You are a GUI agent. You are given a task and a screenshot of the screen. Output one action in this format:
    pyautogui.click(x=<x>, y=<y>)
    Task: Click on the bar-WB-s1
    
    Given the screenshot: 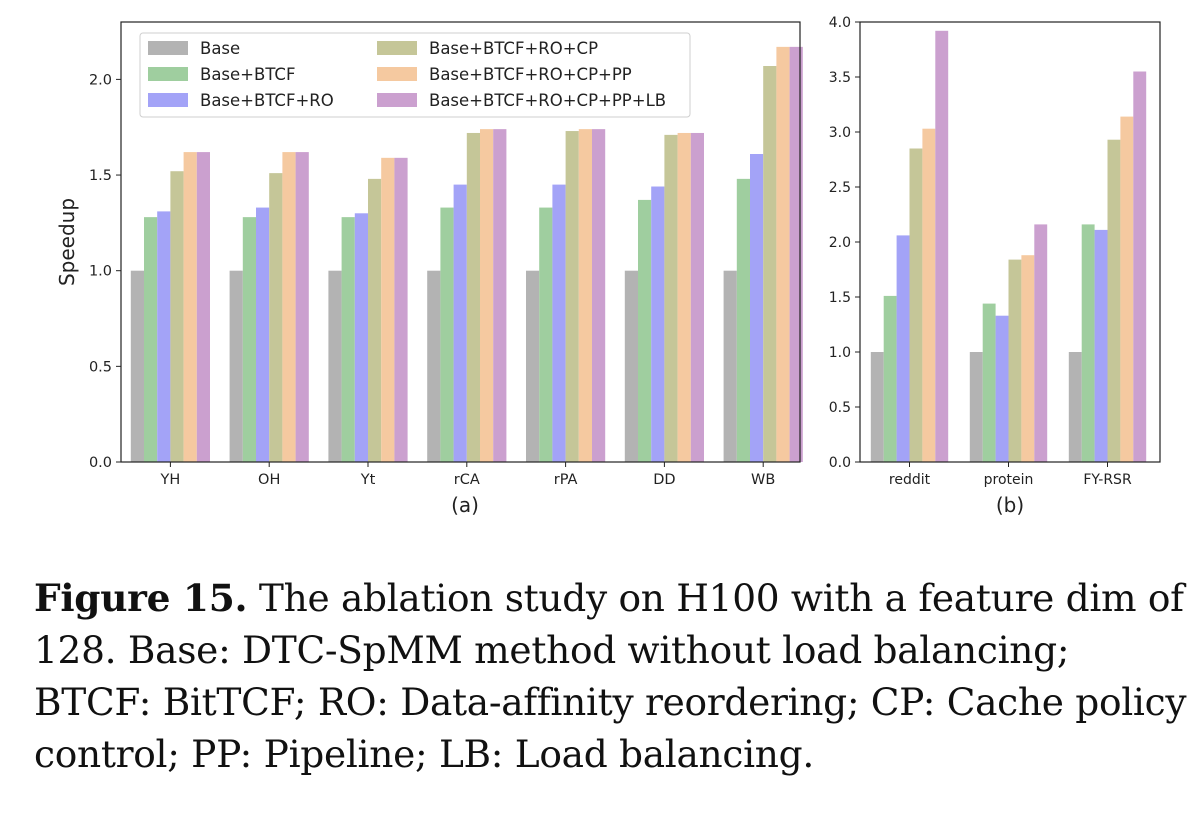 What is the action you would take?
    pyautogui.click(x=743, y=320)
    